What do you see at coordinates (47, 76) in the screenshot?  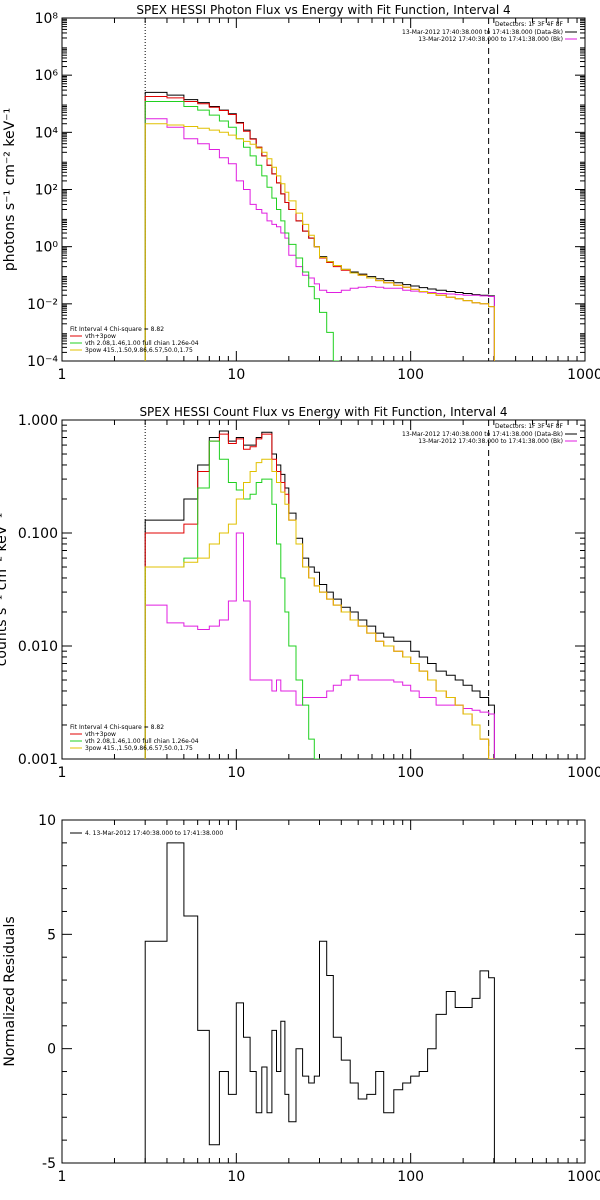 I see `y-tick-label: 10⁶` at bounding box center [47, 76].